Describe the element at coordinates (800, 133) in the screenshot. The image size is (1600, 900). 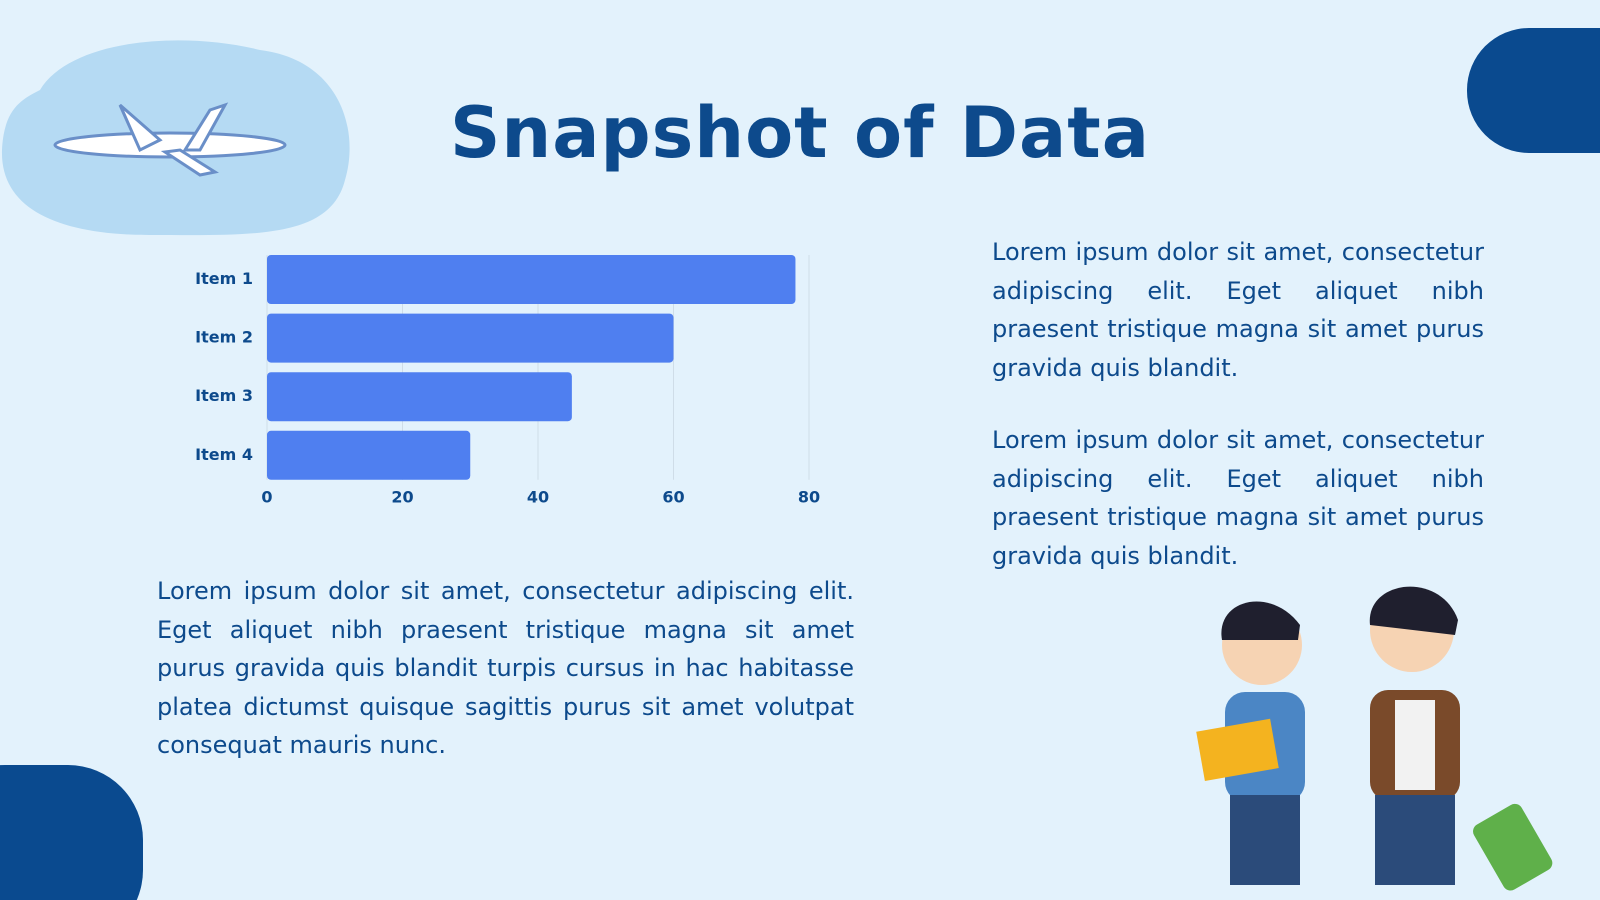
I see `slide-title: Snapshot of Data` at that location.